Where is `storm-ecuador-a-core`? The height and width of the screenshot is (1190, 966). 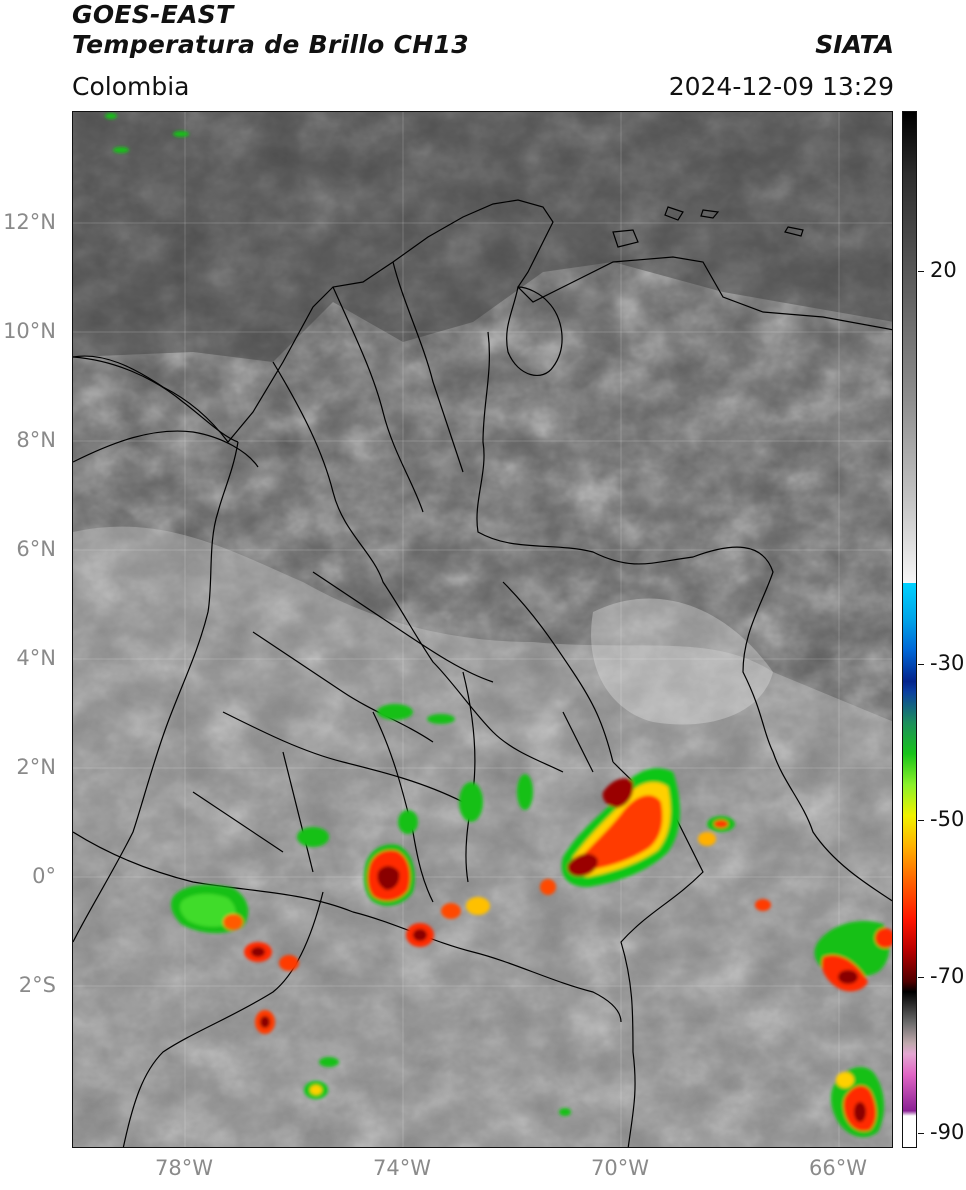 storm-ecuador-a-core is located at coordinates (258, 952).